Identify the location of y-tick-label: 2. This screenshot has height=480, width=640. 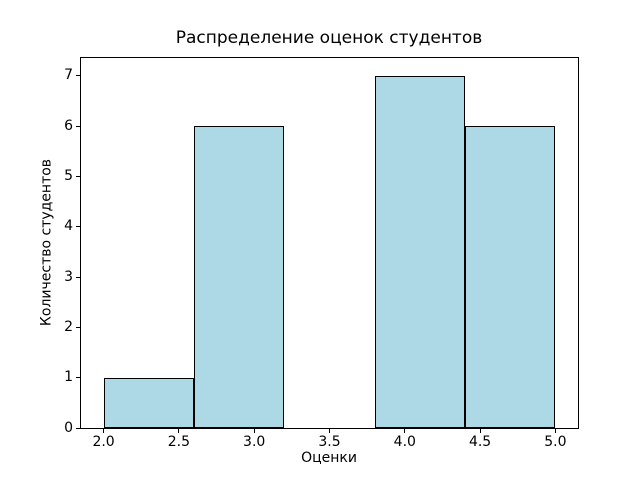
(68, 326).